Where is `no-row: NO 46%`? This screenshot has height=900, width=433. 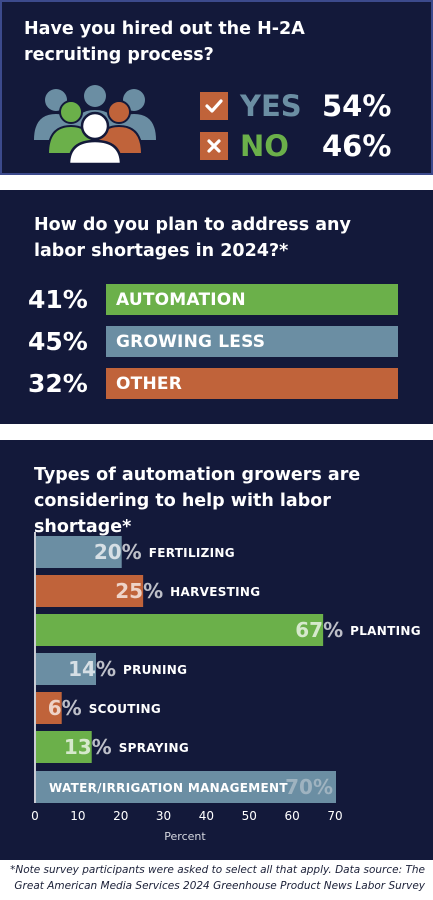
no-row: NO 46% is located at coordinates (295, 146).